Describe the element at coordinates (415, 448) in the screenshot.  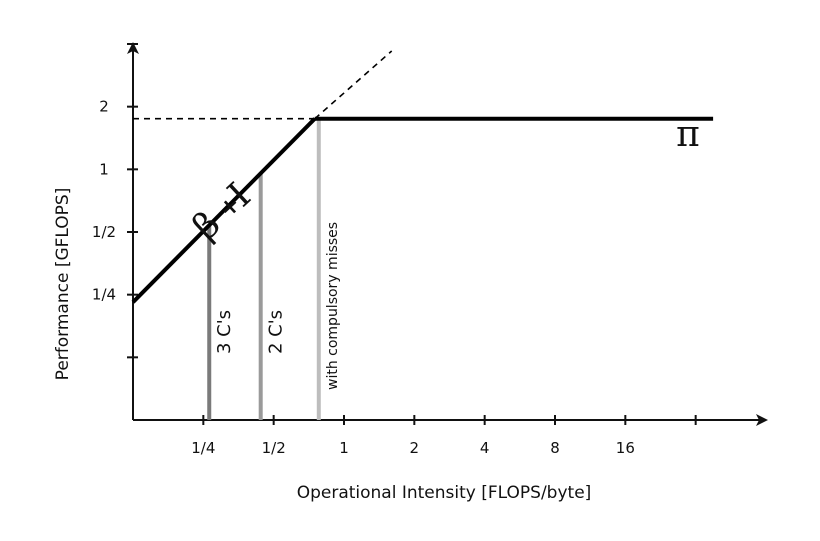
I see `x-tick-label: 2` at that location.